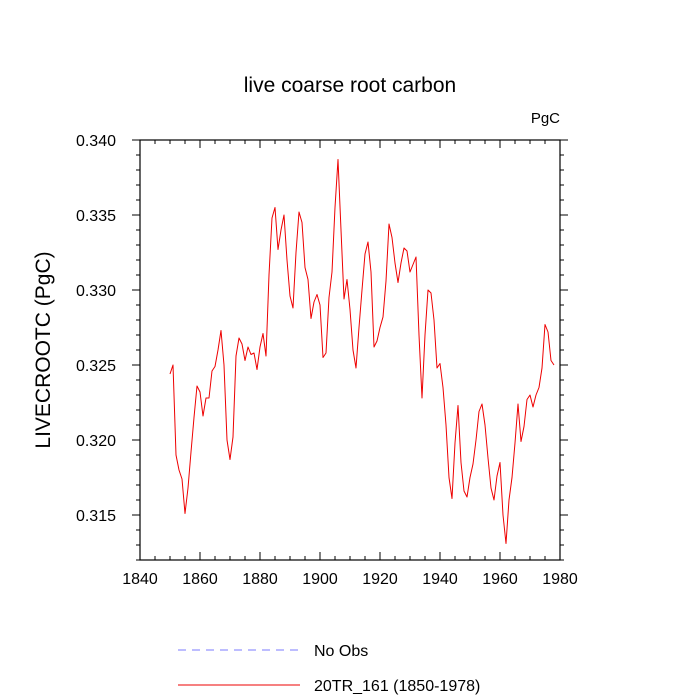 This screenshot has width=700, height=700. I want to click on x-tick-label: 1980, so click(560, 579).